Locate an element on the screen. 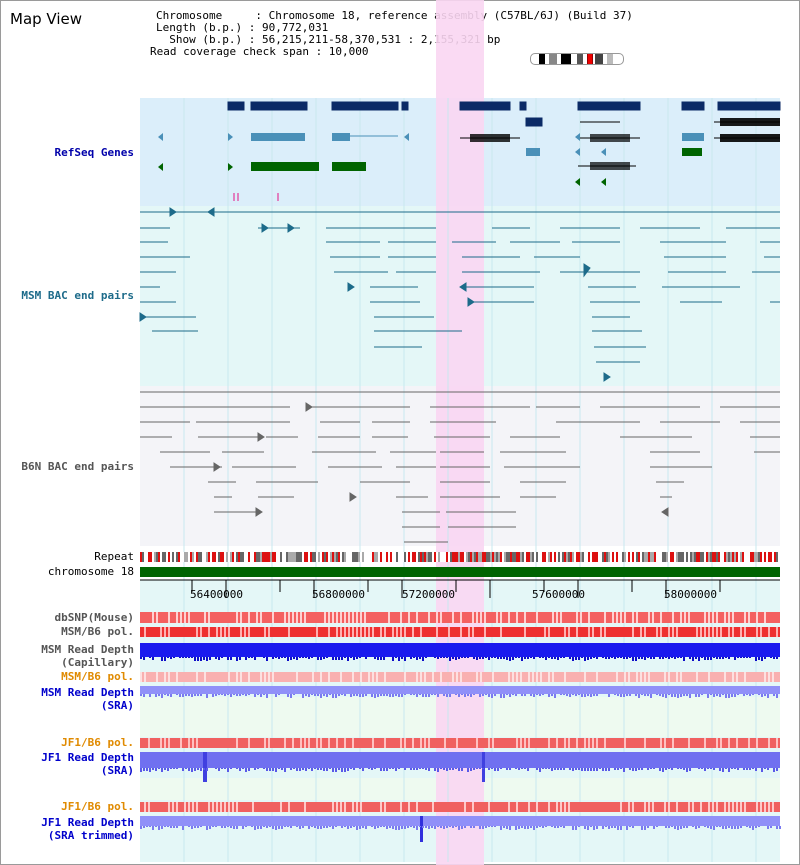  track-label-msm-depth-cap: MSM Read Depth (Capillary) is located at coordinates (87, 656).